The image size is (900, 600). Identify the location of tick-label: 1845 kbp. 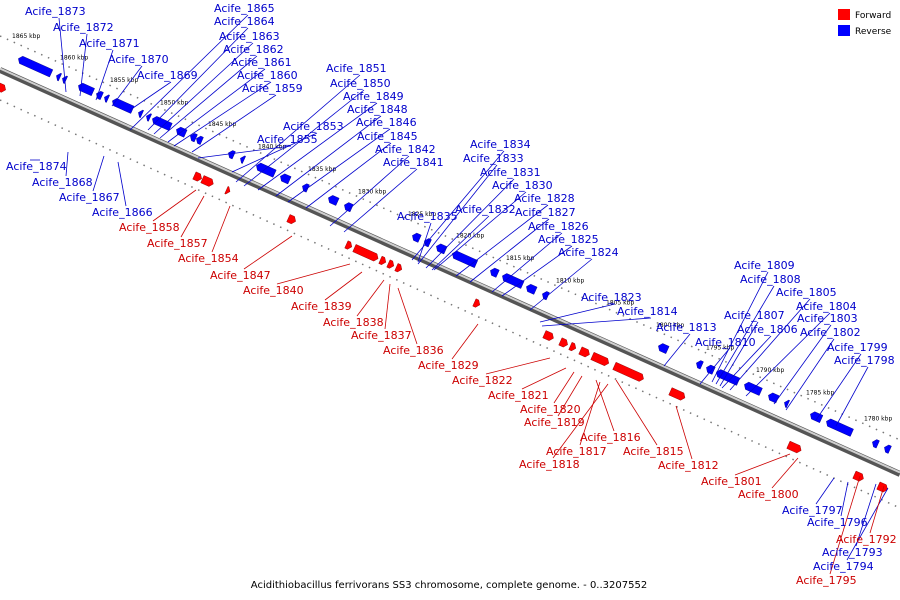
(222, 124).